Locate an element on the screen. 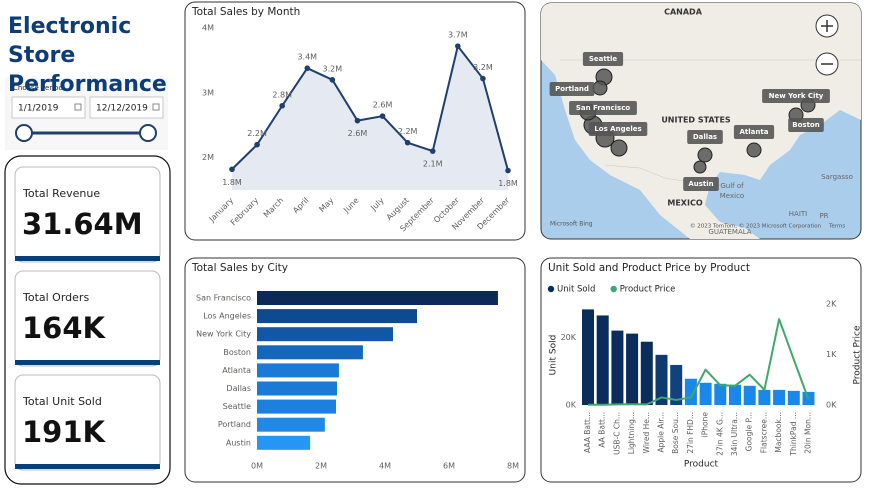  x-tick-label: 6M is located at coordinates (449, 466).